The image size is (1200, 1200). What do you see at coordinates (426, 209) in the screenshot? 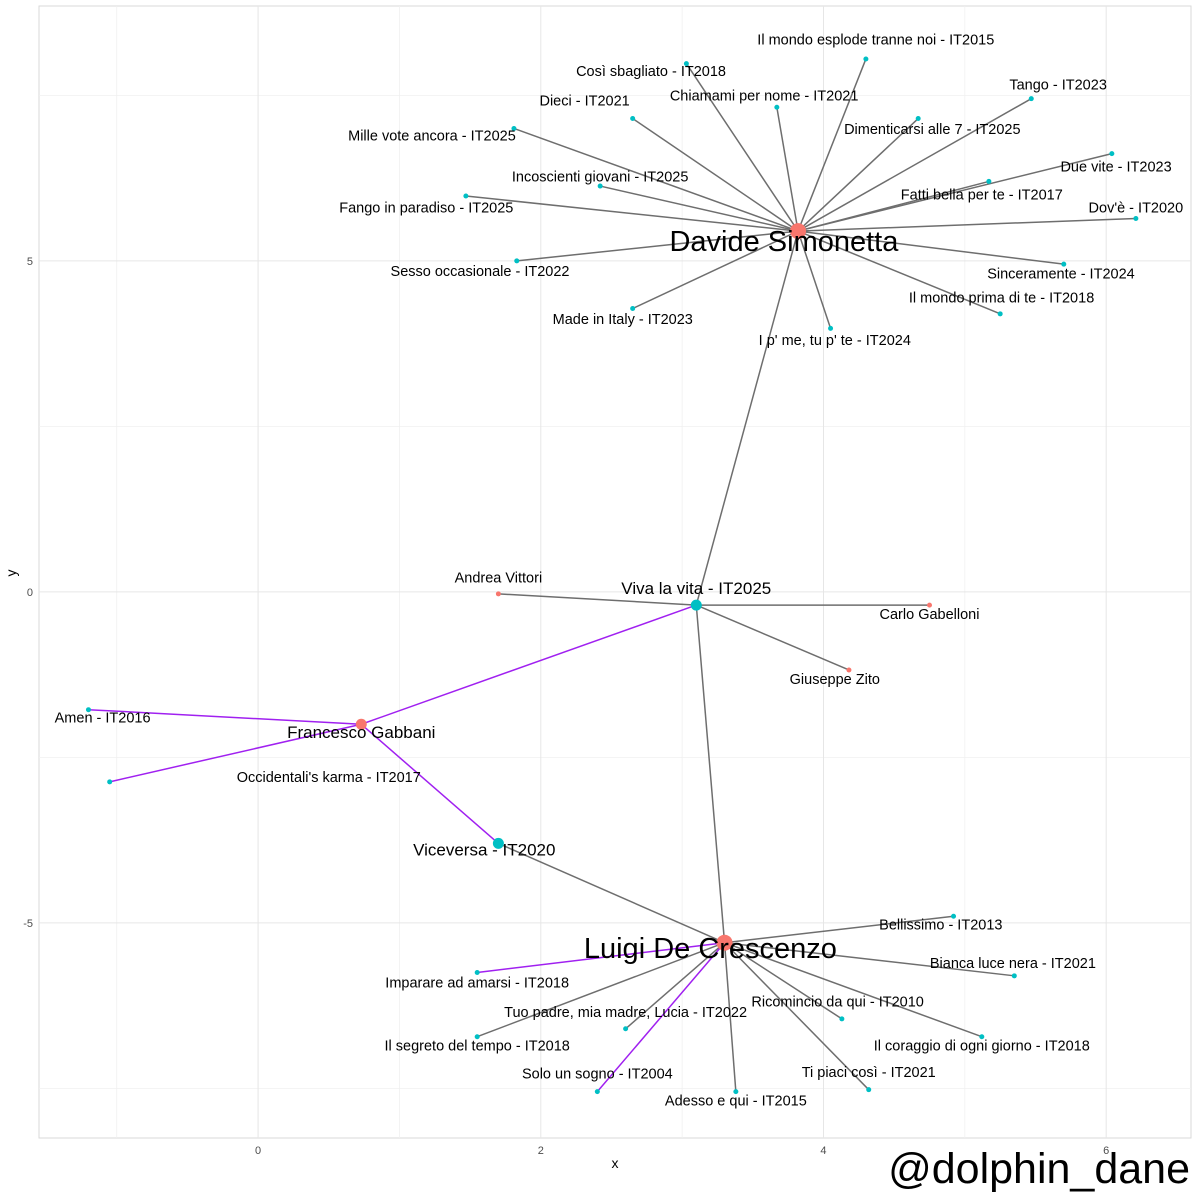
I see `node-label: Fango in paradiso - IT2025` at bounding box center [426, 209].